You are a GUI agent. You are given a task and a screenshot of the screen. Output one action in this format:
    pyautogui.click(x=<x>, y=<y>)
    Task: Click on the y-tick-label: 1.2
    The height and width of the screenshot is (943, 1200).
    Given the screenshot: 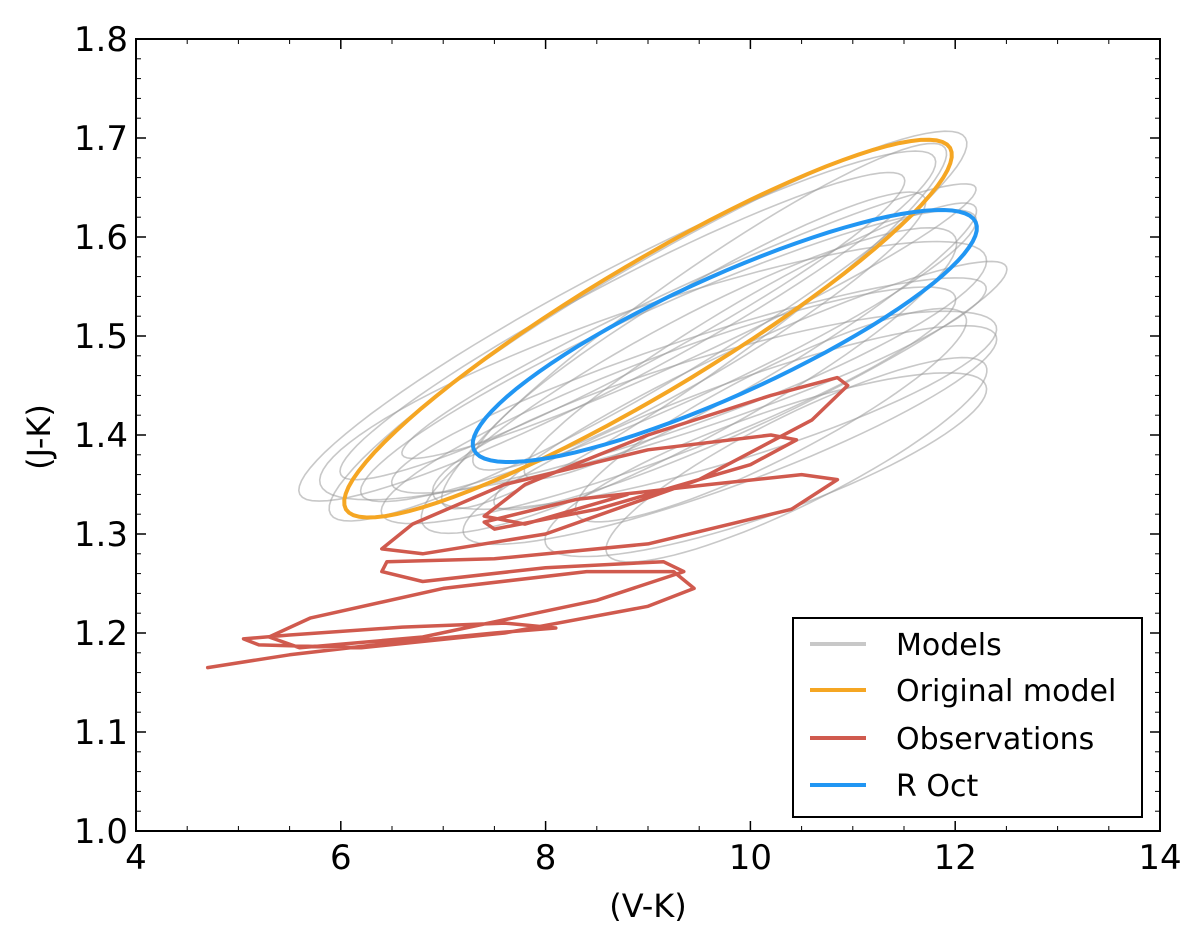 What is the action you would take?
    pyautogui.click(x=101, y=634)
    